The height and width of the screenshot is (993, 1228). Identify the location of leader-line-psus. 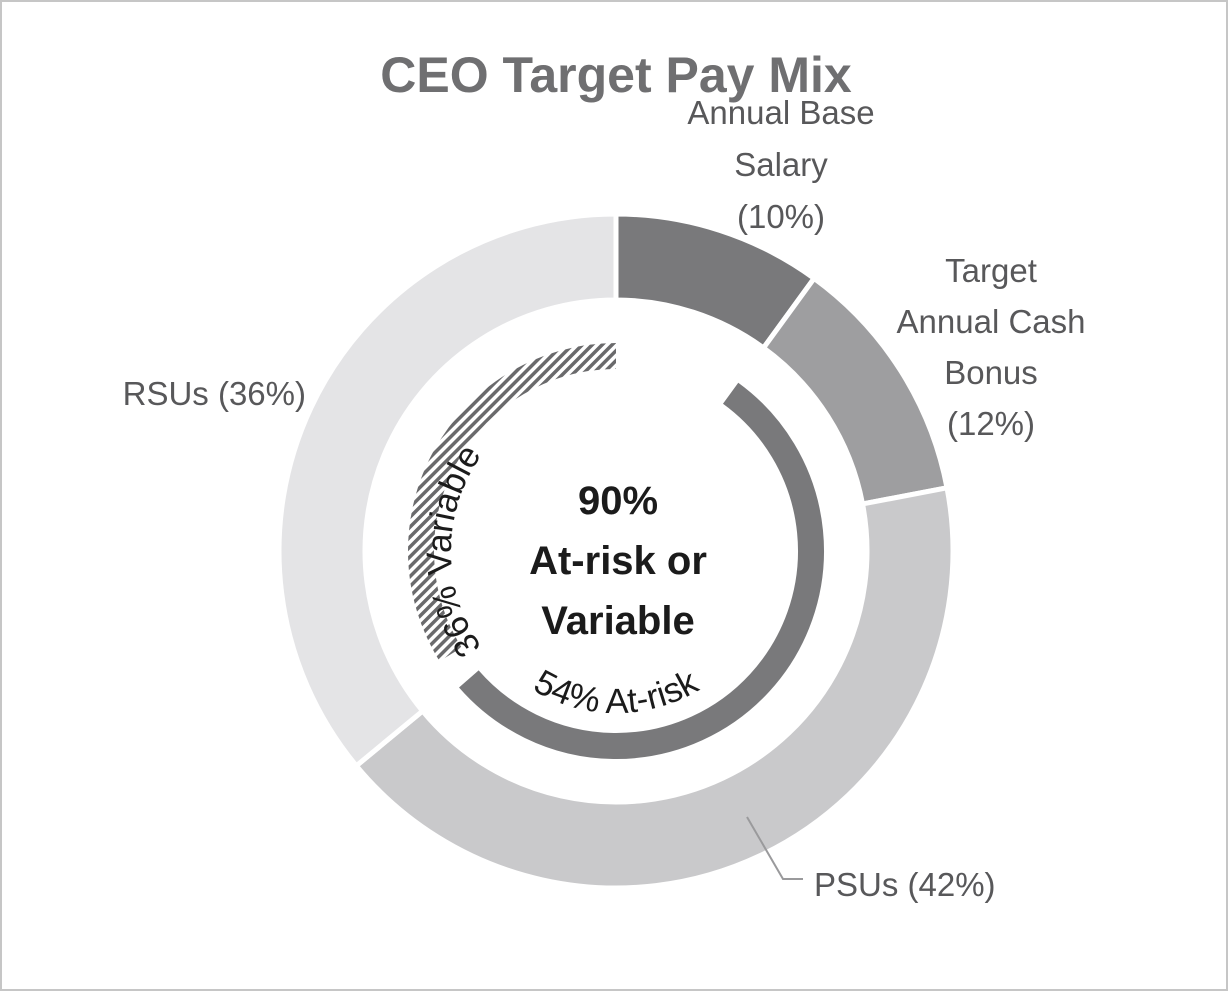
(774, 848).